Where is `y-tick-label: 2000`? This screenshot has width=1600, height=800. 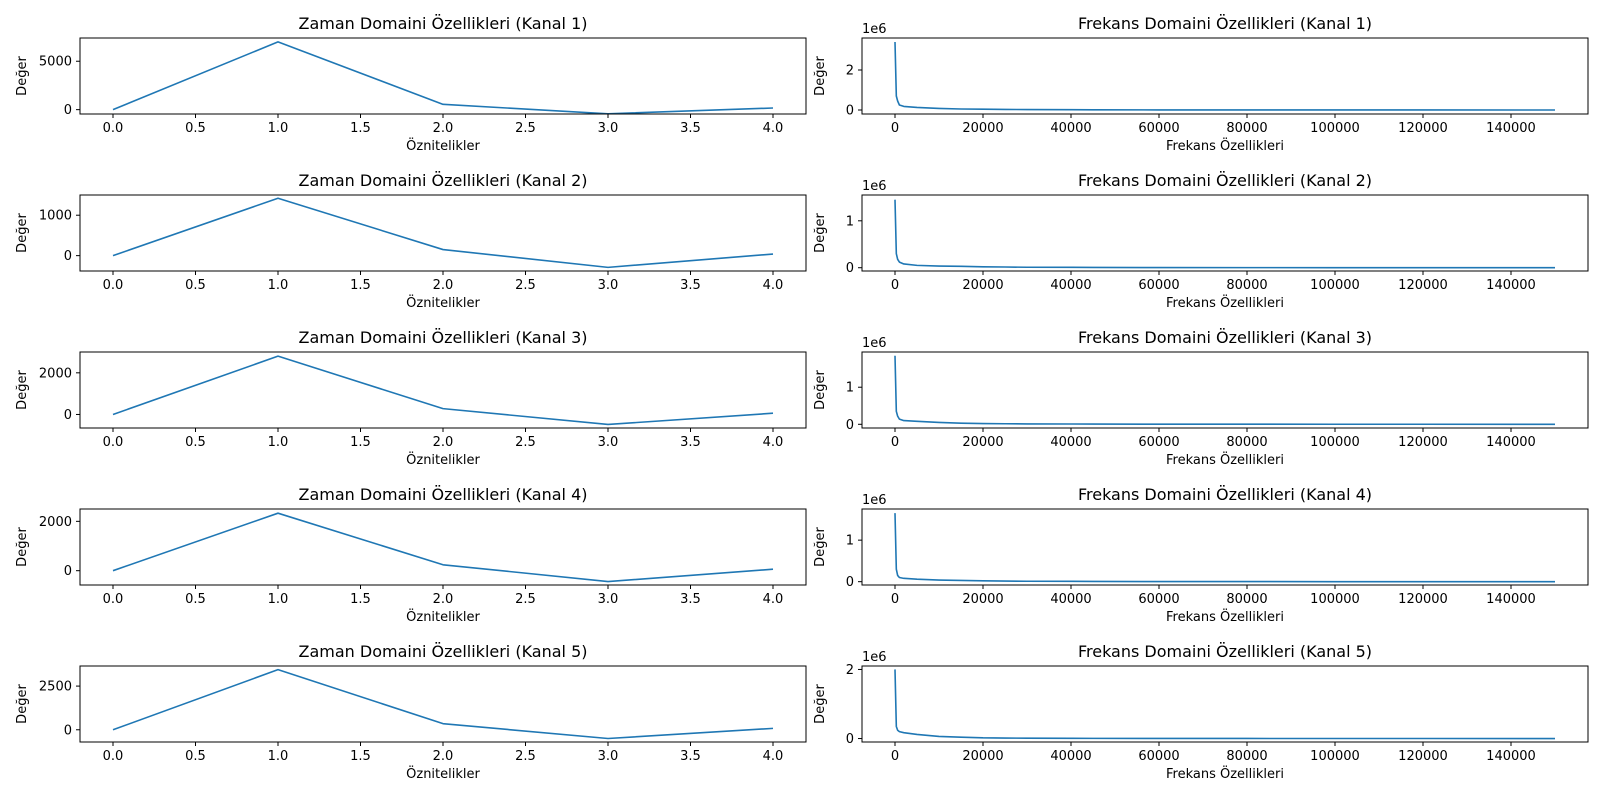
y-tick-label: 2000 is located at coordinates (55, 522).